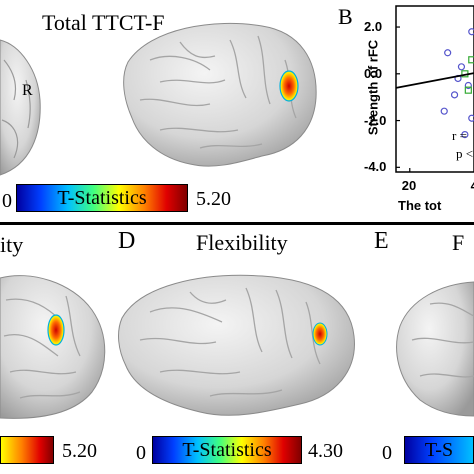  I want to click on scatter-y-tick-label: -2.0, so click(375, 120).